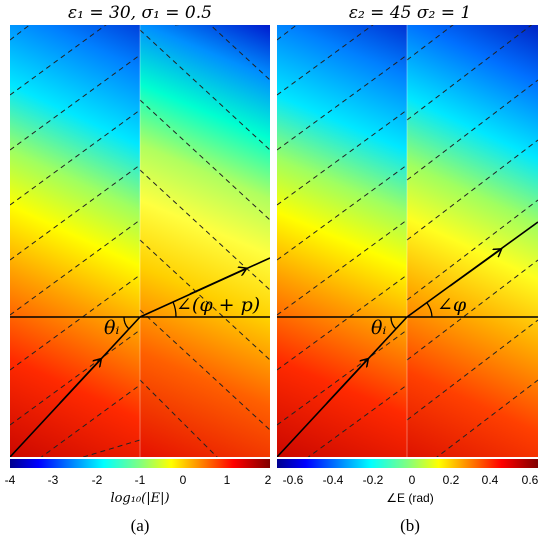 The image size is (550, 543). What do you see at coordinates (452, 305) in the screenshot?
I see `panel-b-angle-label: ∠φ` at bounding box center [452, 305].